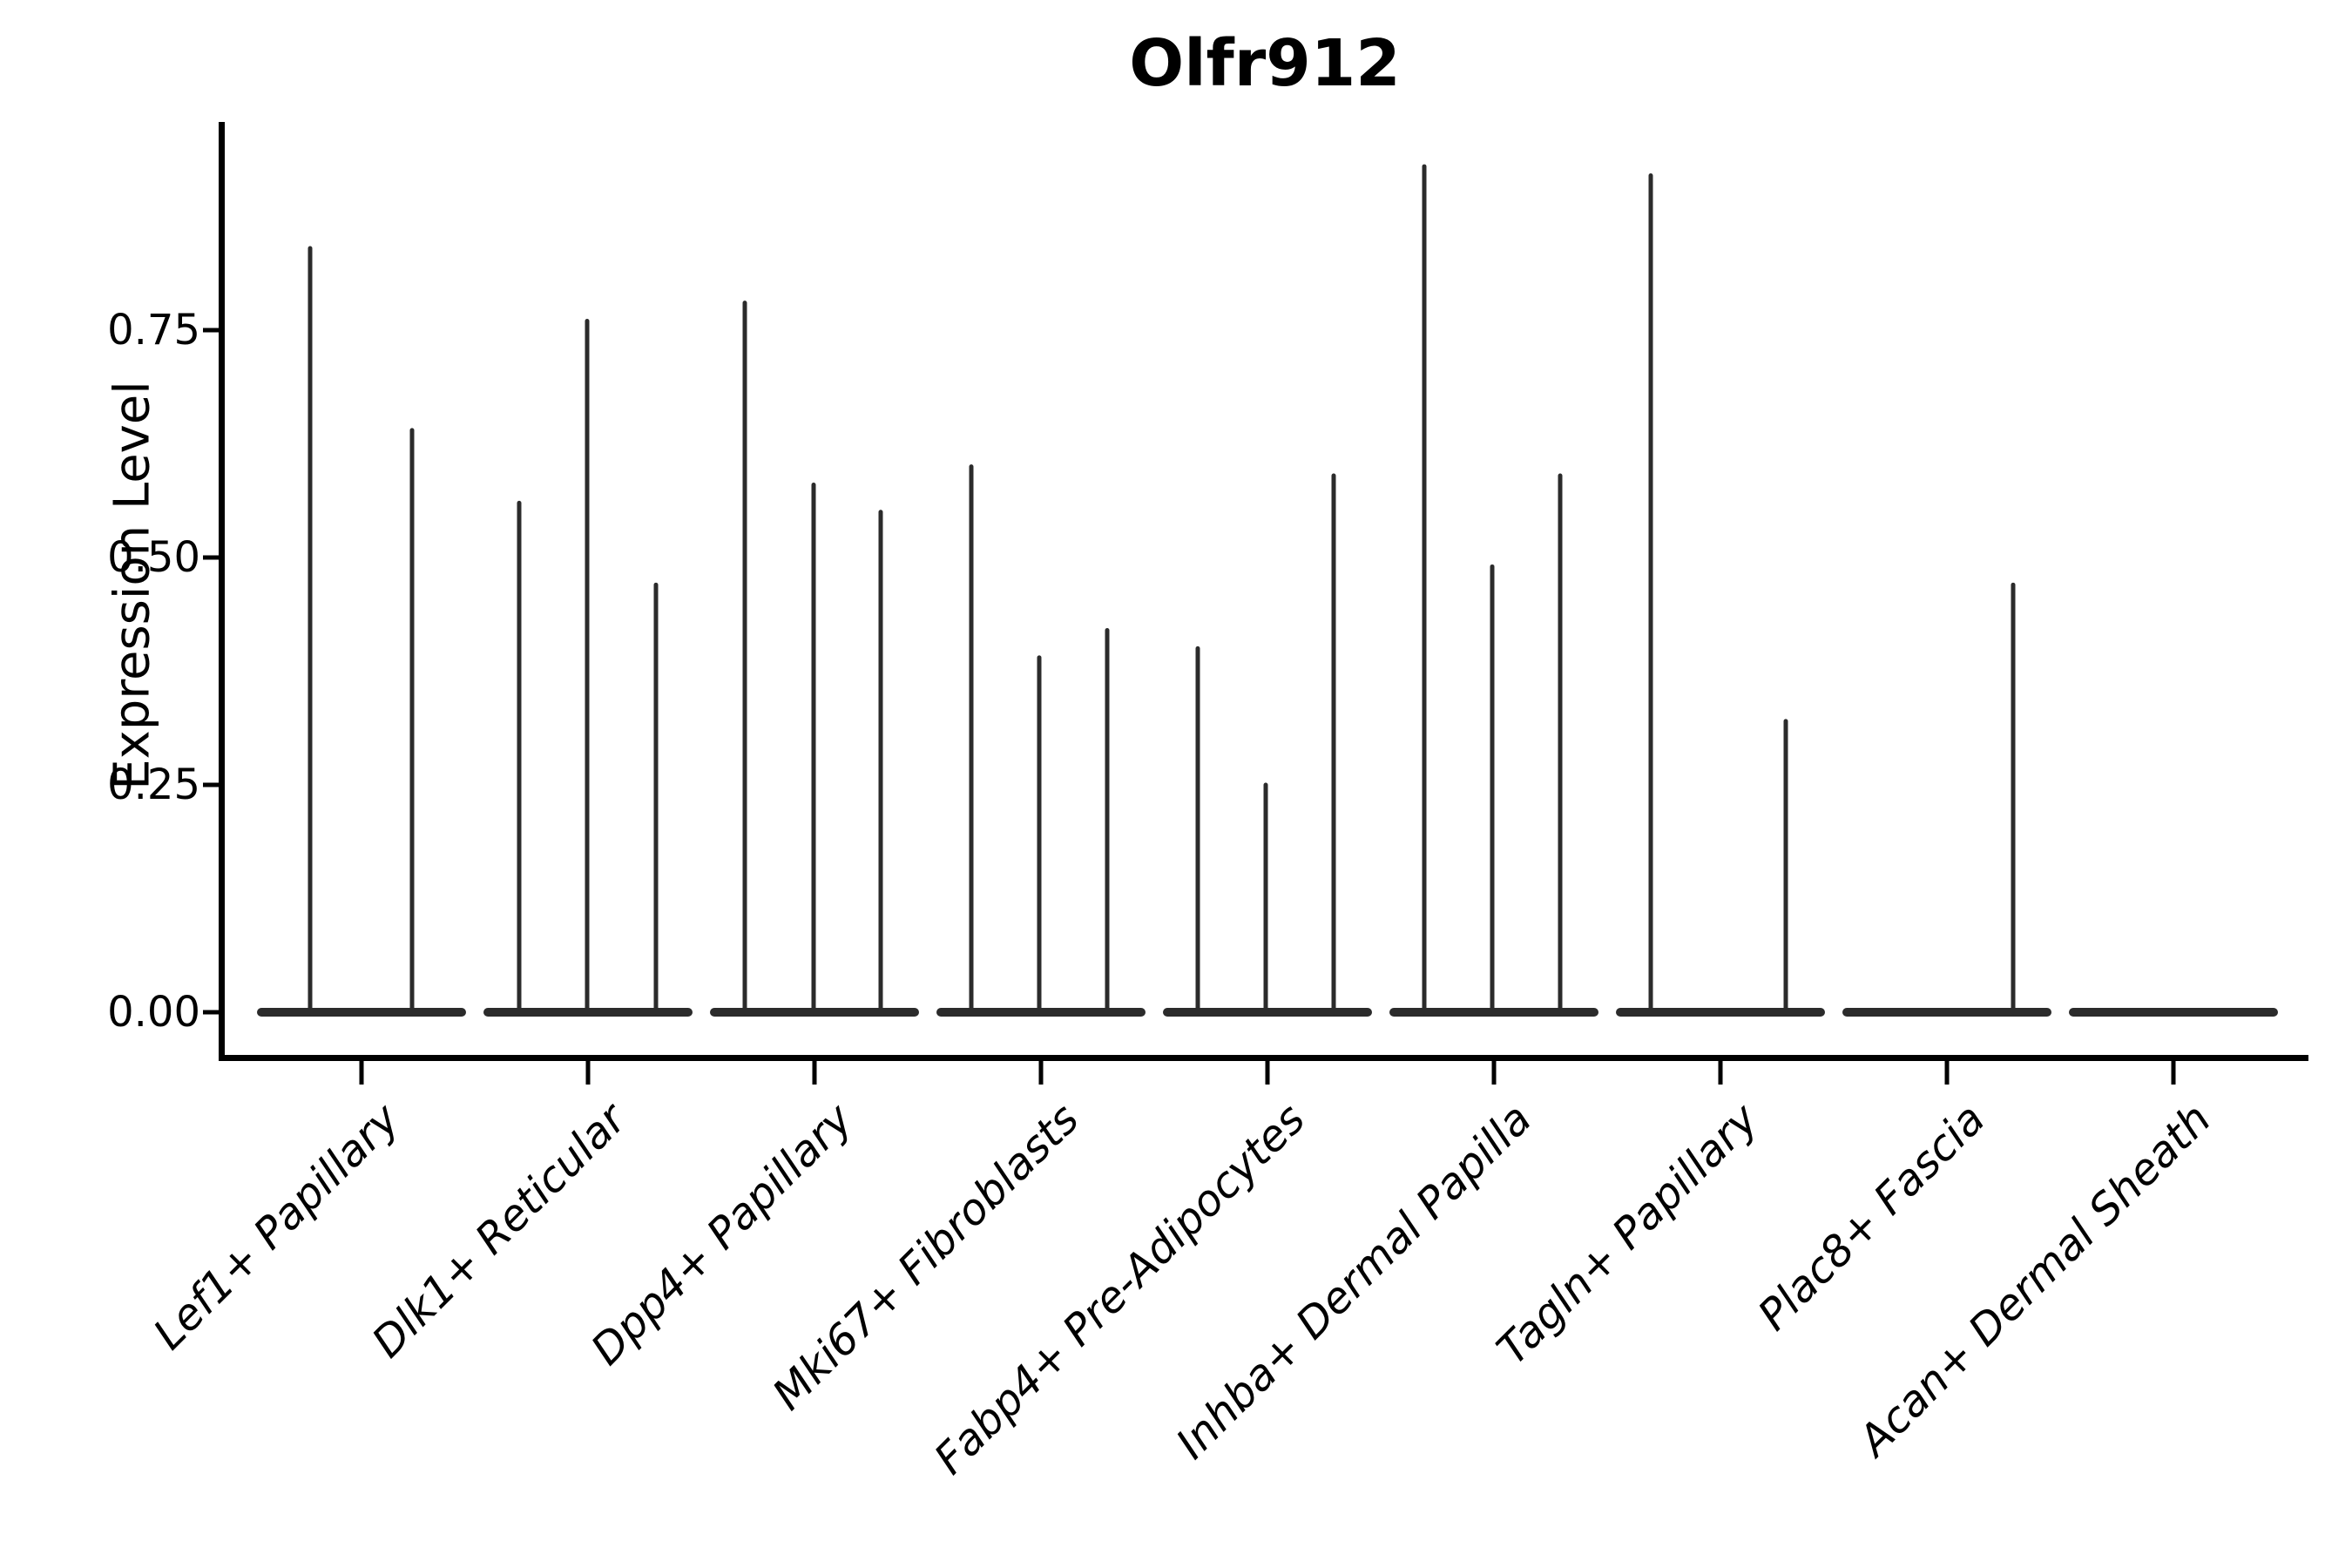 This screenshot has height=1568, width=2352. What do you see at coordinates (1265, 64) in the screenshot?
I see `chart-title: Olfr912` at bounding box center [1265, 64].